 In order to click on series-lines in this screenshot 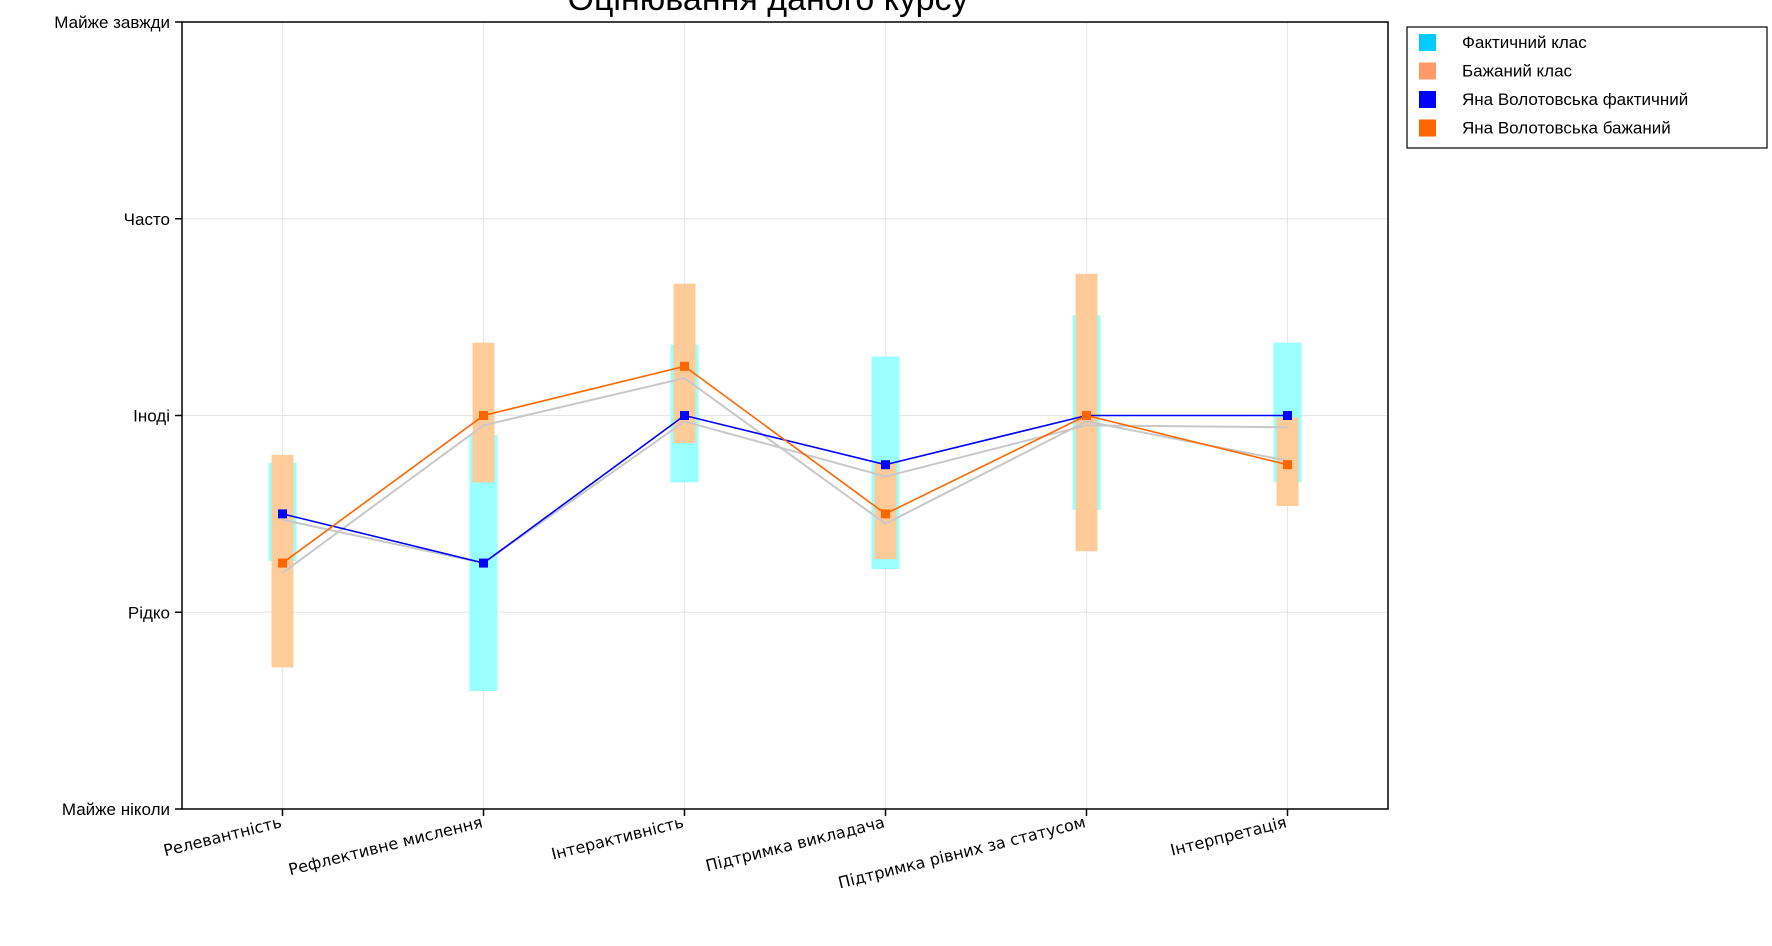, I will do `click(785, 464)`.